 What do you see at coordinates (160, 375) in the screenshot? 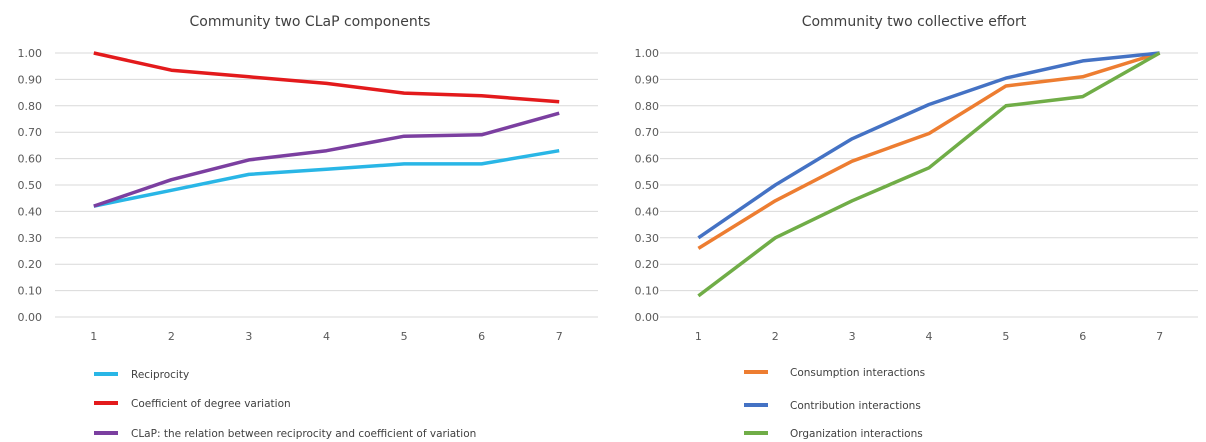
I see `legend-label: Reciprocity` at bounding box center [160, 375].